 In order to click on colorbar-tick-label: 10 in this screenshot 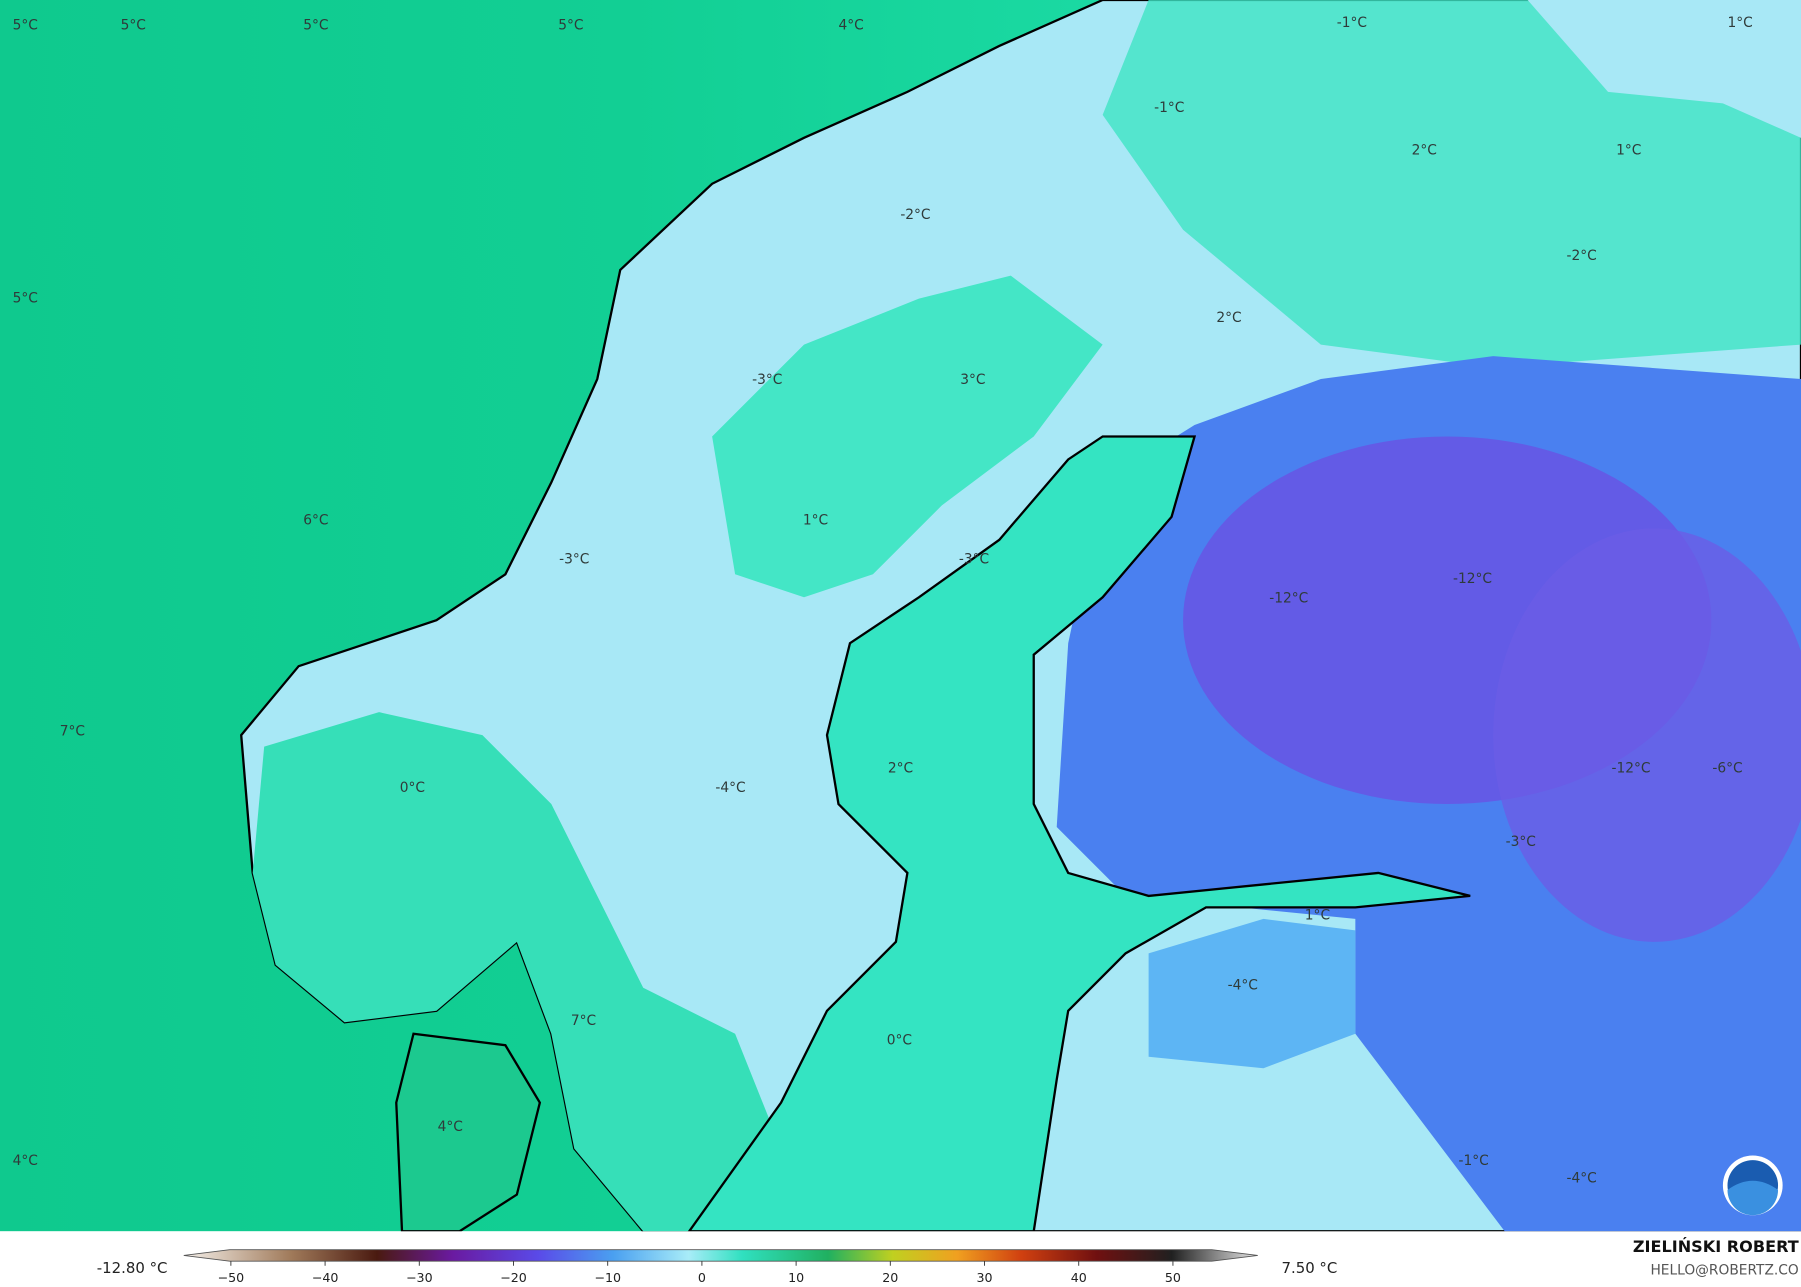, I will do `click(796, 1277)`.